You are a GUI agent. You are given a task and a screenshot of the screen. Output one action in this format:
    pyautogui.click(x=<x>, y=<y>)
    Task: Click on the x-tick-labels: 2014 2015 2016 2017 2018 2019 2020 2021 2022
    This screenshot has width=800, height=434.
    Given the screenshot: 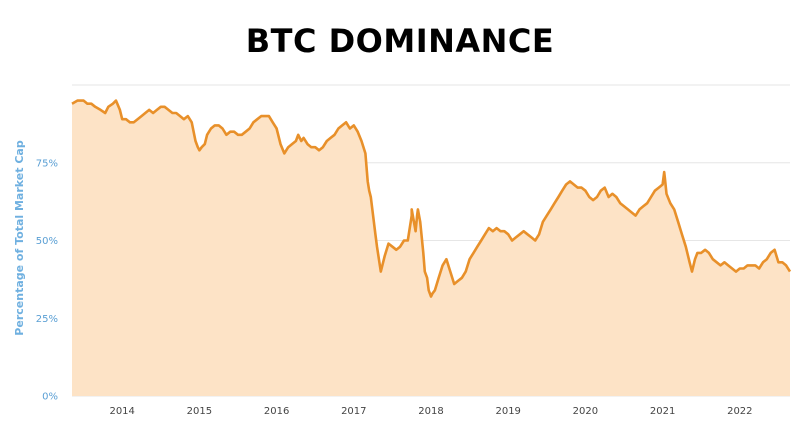 What is the action you would take?
    pyautogui.click(x=430, y=411)
    